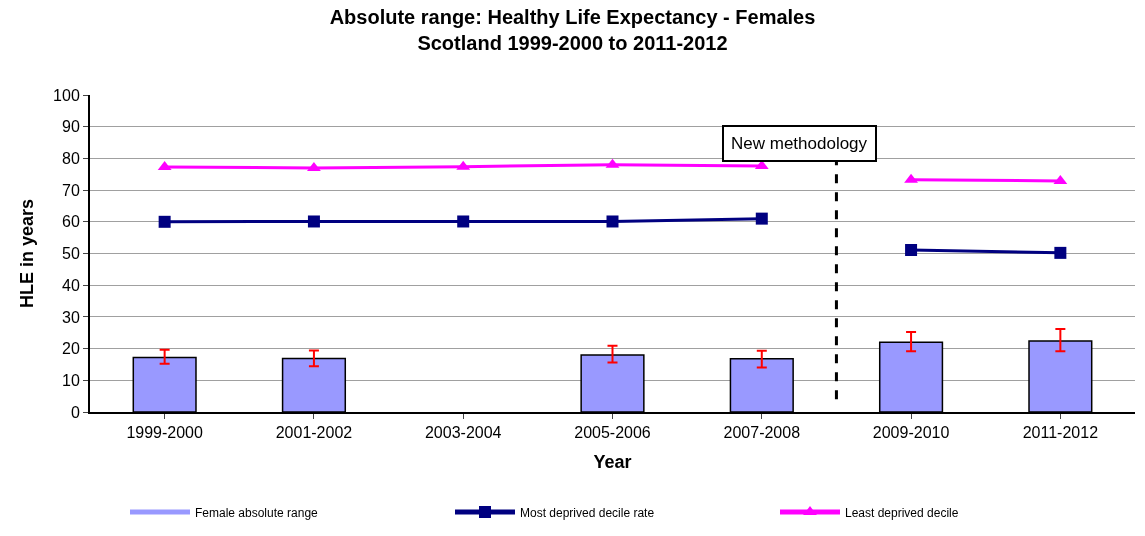 The height and width of the screenshot is (536, 1145). What do you see at coordinates (71, 380) in the screenshot?
I see `y-tick-label: 10` at bounding box center [71, 380].